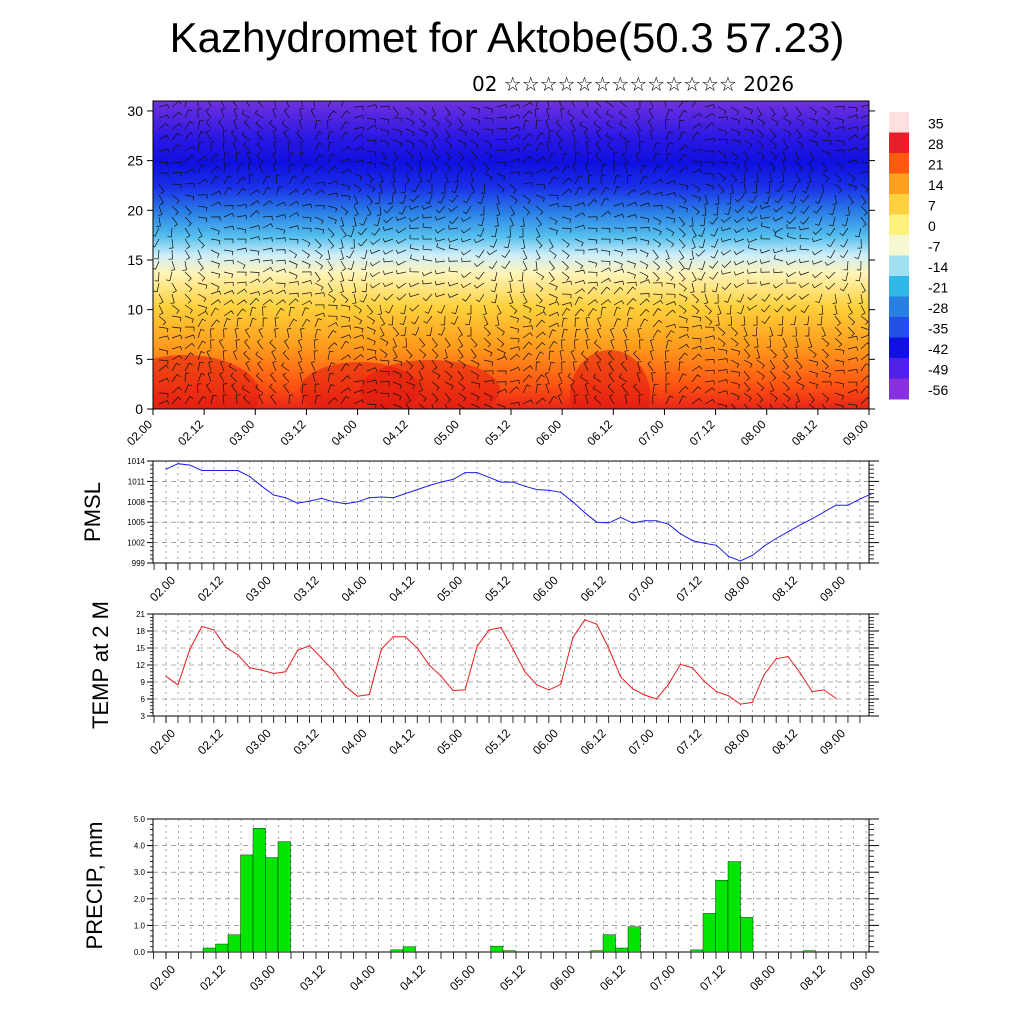  Describe the element at coordinates (545, 588) in the screenshot. I see `x-tick-label: 06.00` at that location.